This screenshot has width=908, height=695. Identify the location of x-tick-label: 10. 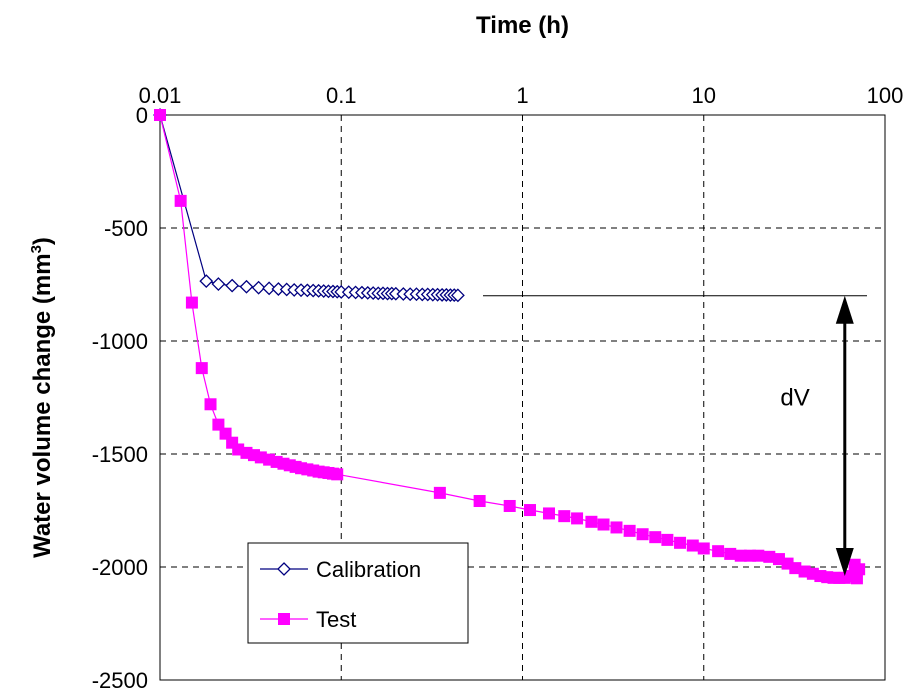
(704, 95).